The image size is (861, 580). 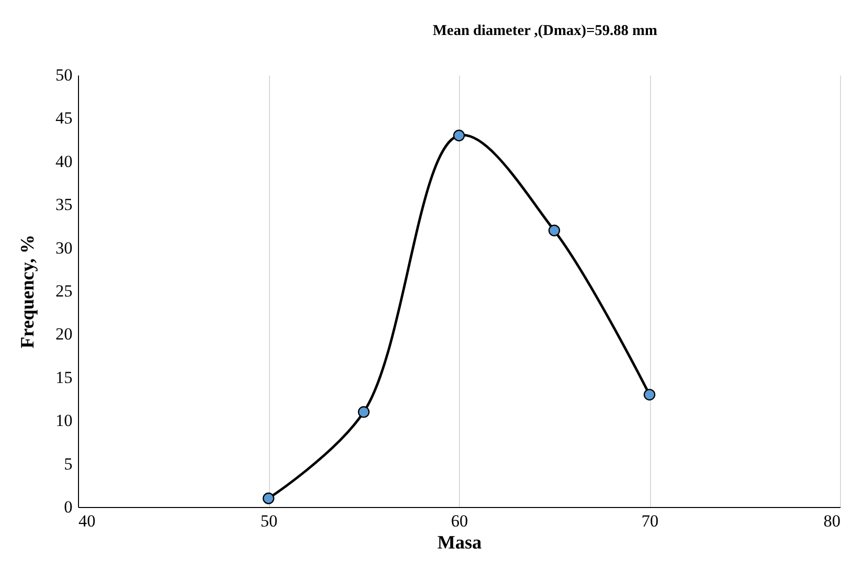 I want to click on y-tick-label: 15, so click(x=64, y=377).